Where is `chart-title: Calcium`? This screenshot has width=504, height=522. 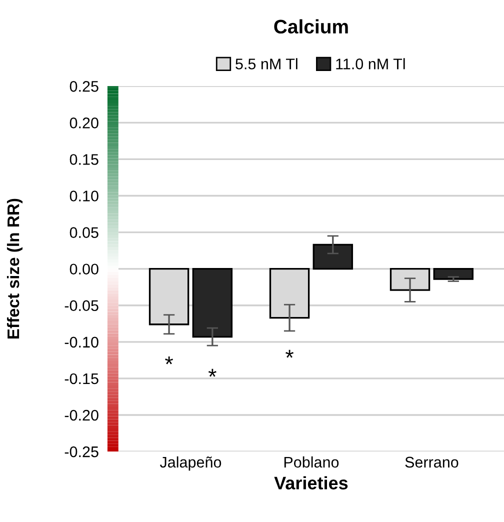
chart-title: Calcium is located at coordinates (311, 26).